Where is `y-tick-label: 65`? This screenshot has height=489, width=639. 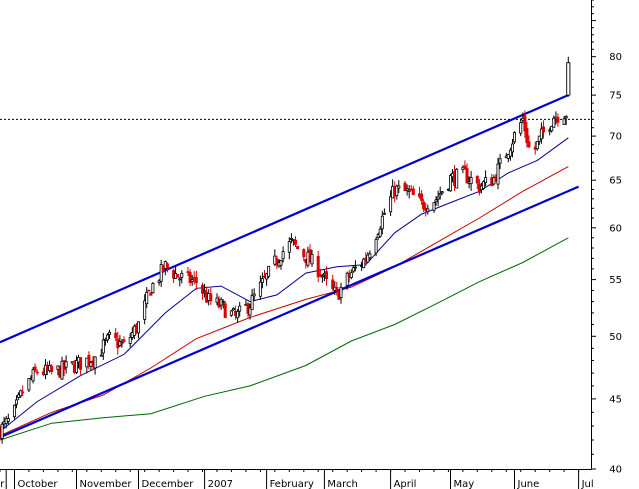 y-tick-label: 65 is located at coordinates (615, 181).